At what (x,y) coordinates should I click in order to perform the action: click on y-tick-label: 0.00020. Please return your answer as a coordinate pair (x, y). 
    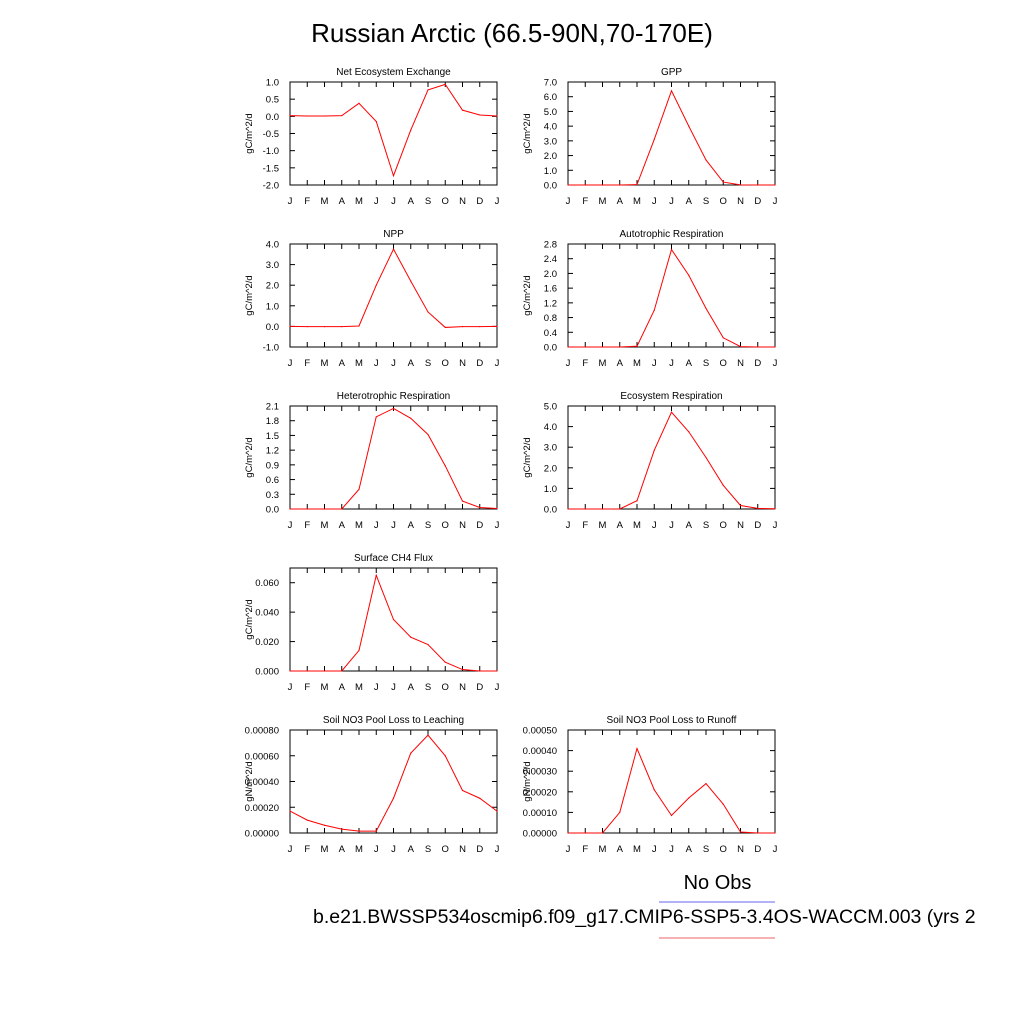
    Looking at the image, I should click on (262, 808).